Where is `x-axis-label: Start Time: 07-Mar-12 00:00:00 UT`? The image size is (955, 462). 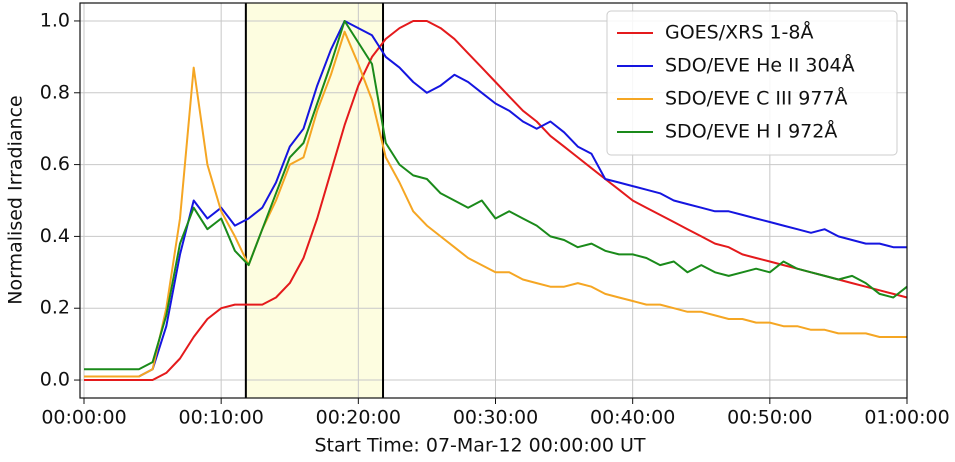
x-axis-label: Start Time: 07-Mar-12 00:00:00 UT is located at coordinates (479, 446).